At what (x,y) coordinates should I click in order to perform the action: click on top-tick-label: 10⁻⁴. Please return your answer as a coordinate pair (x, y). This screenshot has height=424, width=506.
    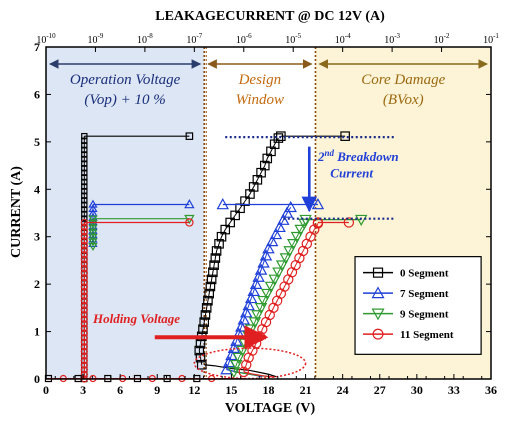
    Looking at the image, I should click on (343, 39).